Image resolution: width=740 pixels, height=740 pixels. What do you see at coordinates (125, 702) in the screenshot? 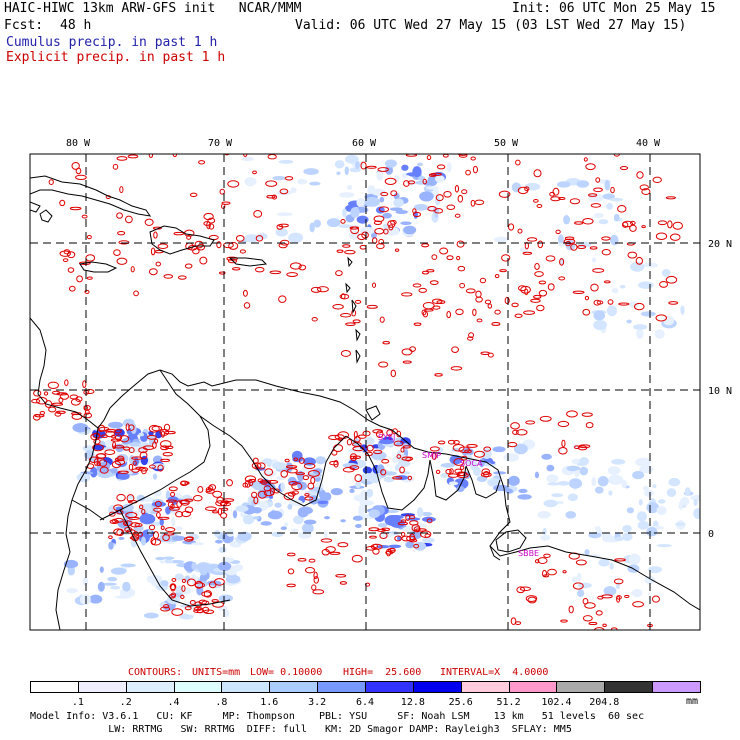
I see `colorbar-label: .2` at bounding box center [125, 702].